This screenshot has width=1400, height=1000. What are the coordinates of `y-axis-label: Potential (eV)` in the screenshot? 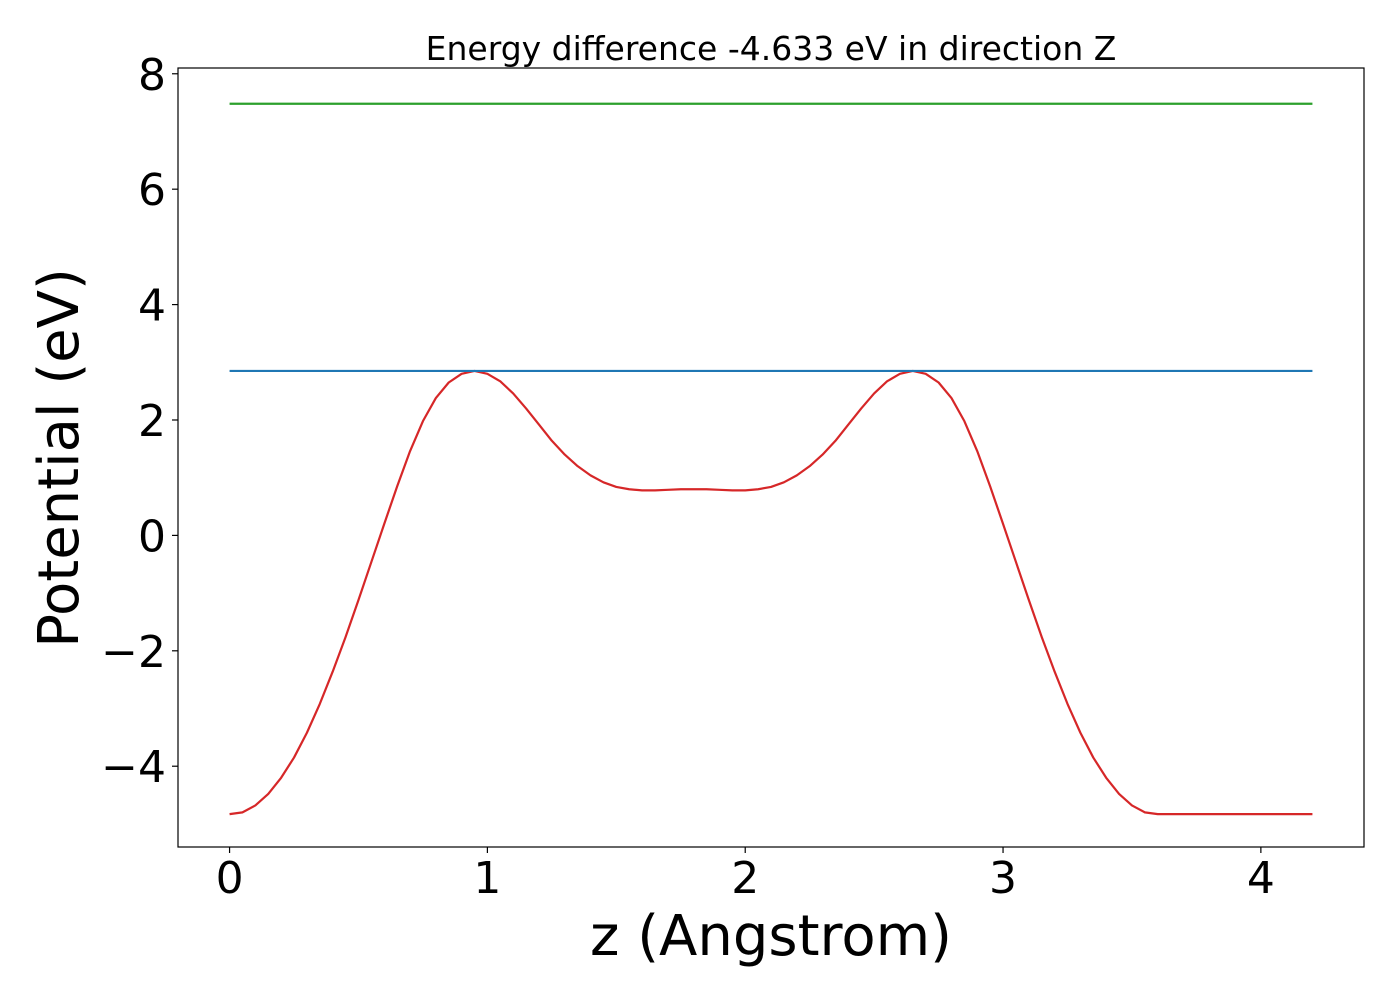 It's located at (59, 458).